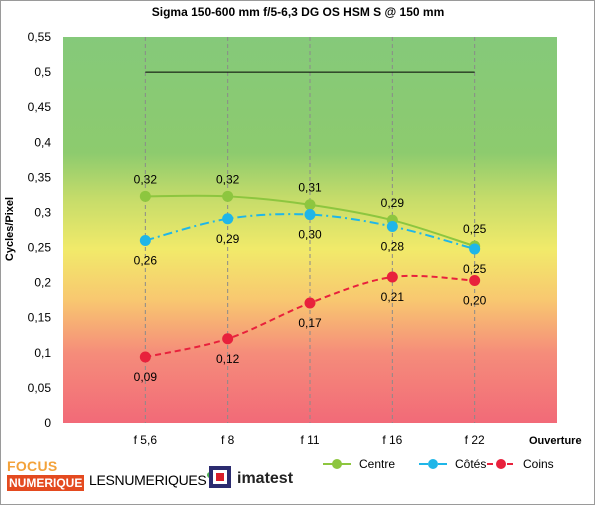  I want to click on x-tick-label: f 16, so click(392, 440).